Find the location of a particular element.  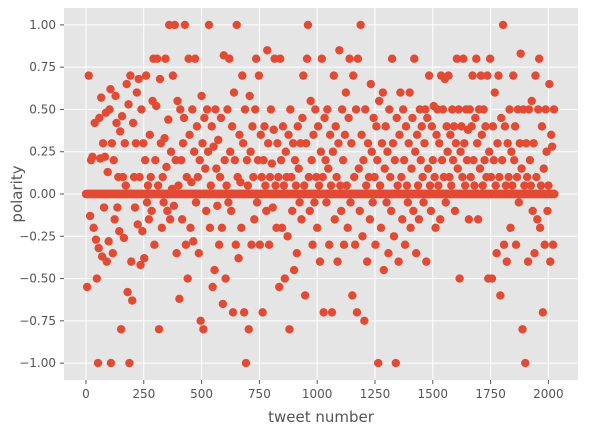

x-axis-label: tweet number is located at coordinates (321, 417).